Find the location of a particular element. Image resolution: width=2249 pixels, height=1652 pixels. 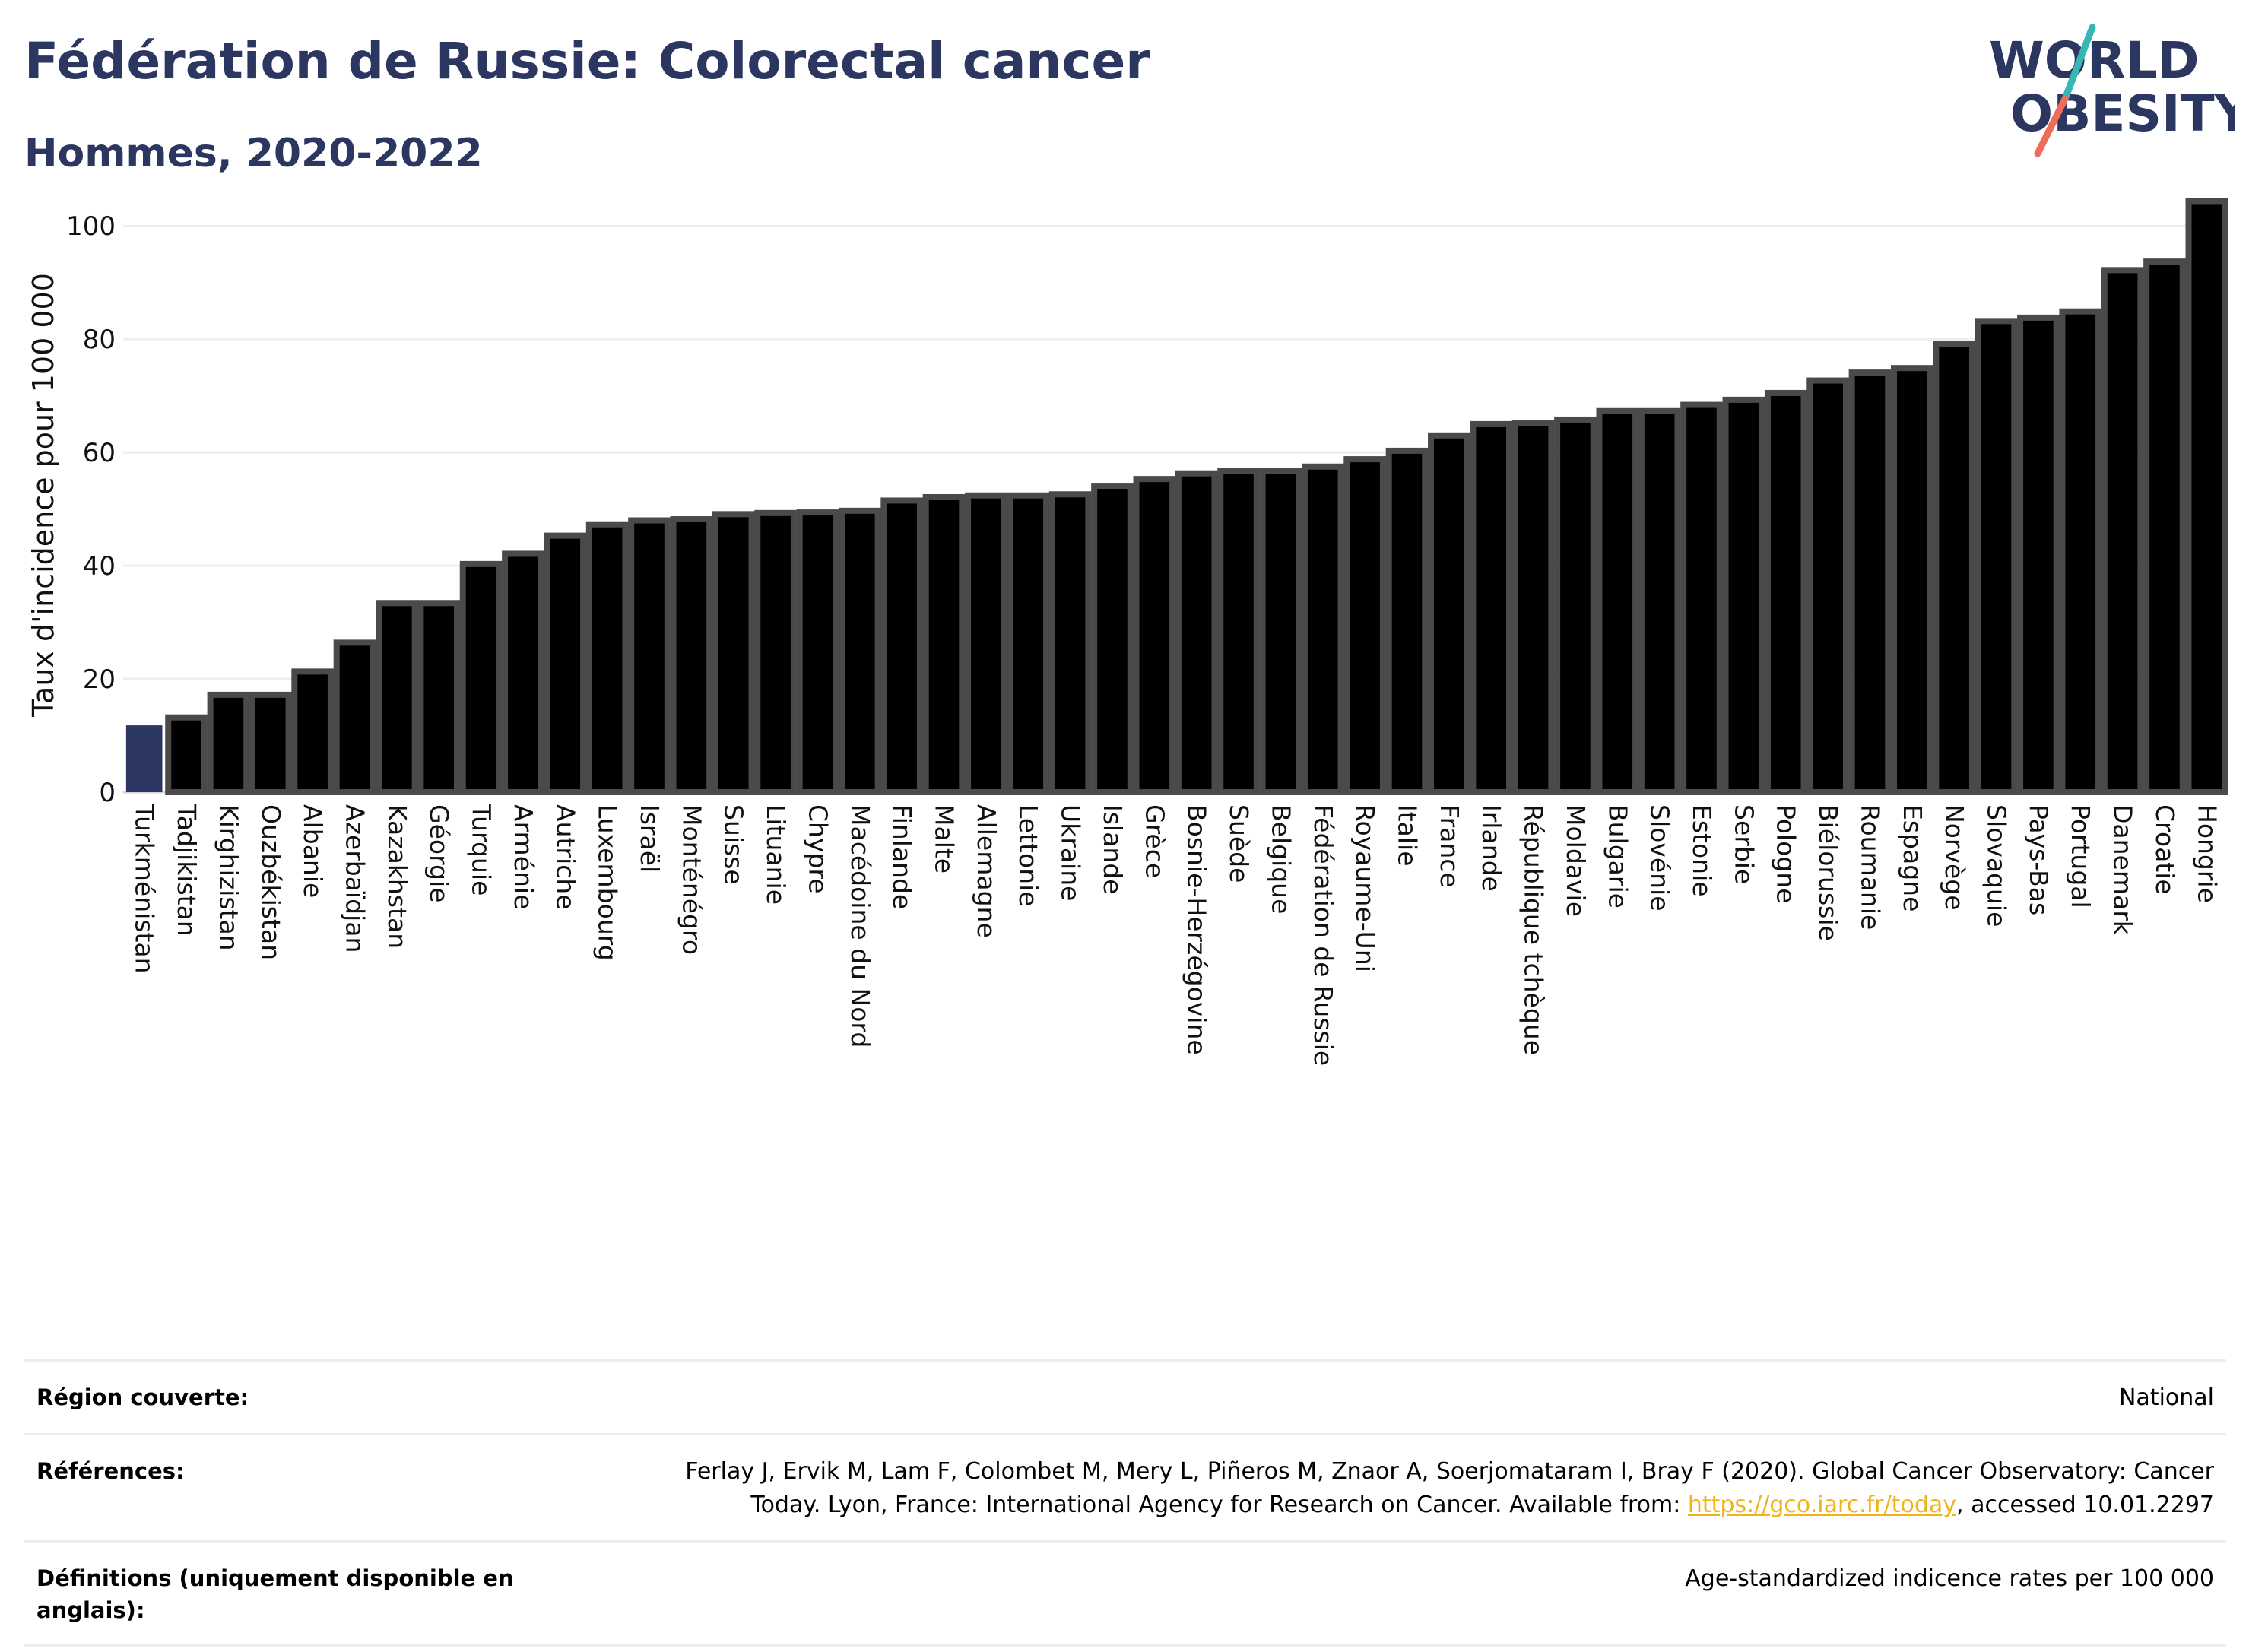

page-title: Fédération de Russie: Colorectal cancer is located at coordinates (587, 61).